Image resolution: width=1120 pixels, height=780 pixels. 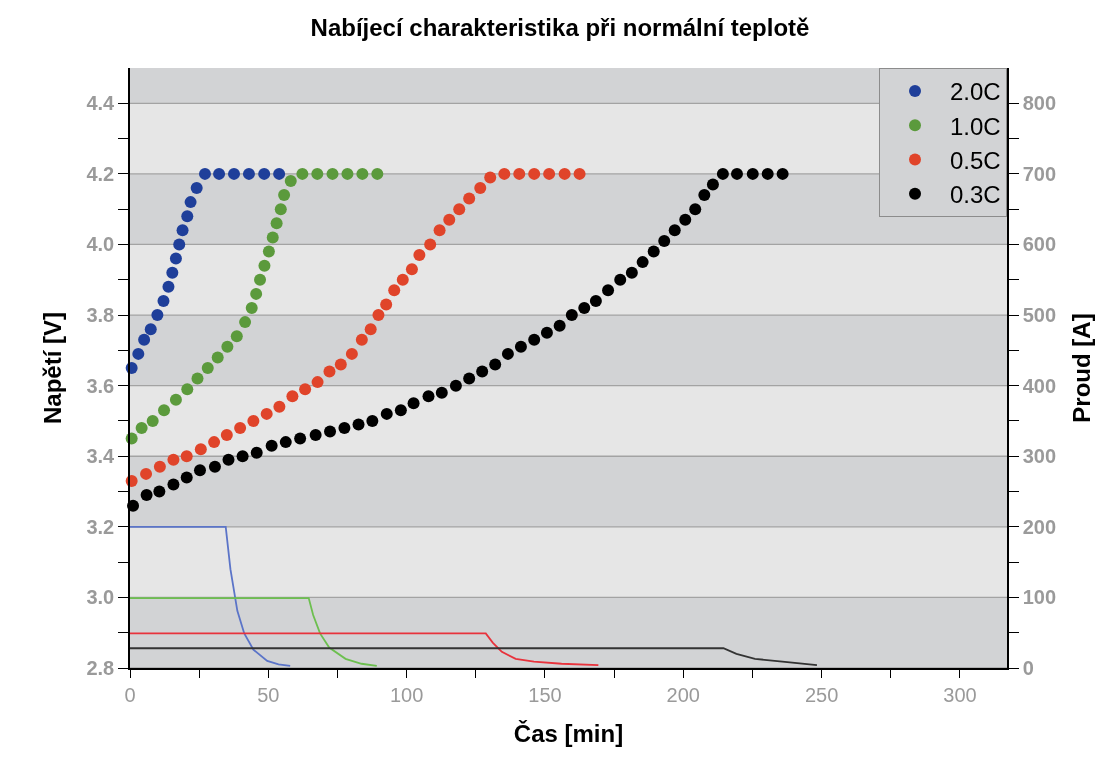 I want to click on y2-tick-label: 400, so click(x=1039, y=385).